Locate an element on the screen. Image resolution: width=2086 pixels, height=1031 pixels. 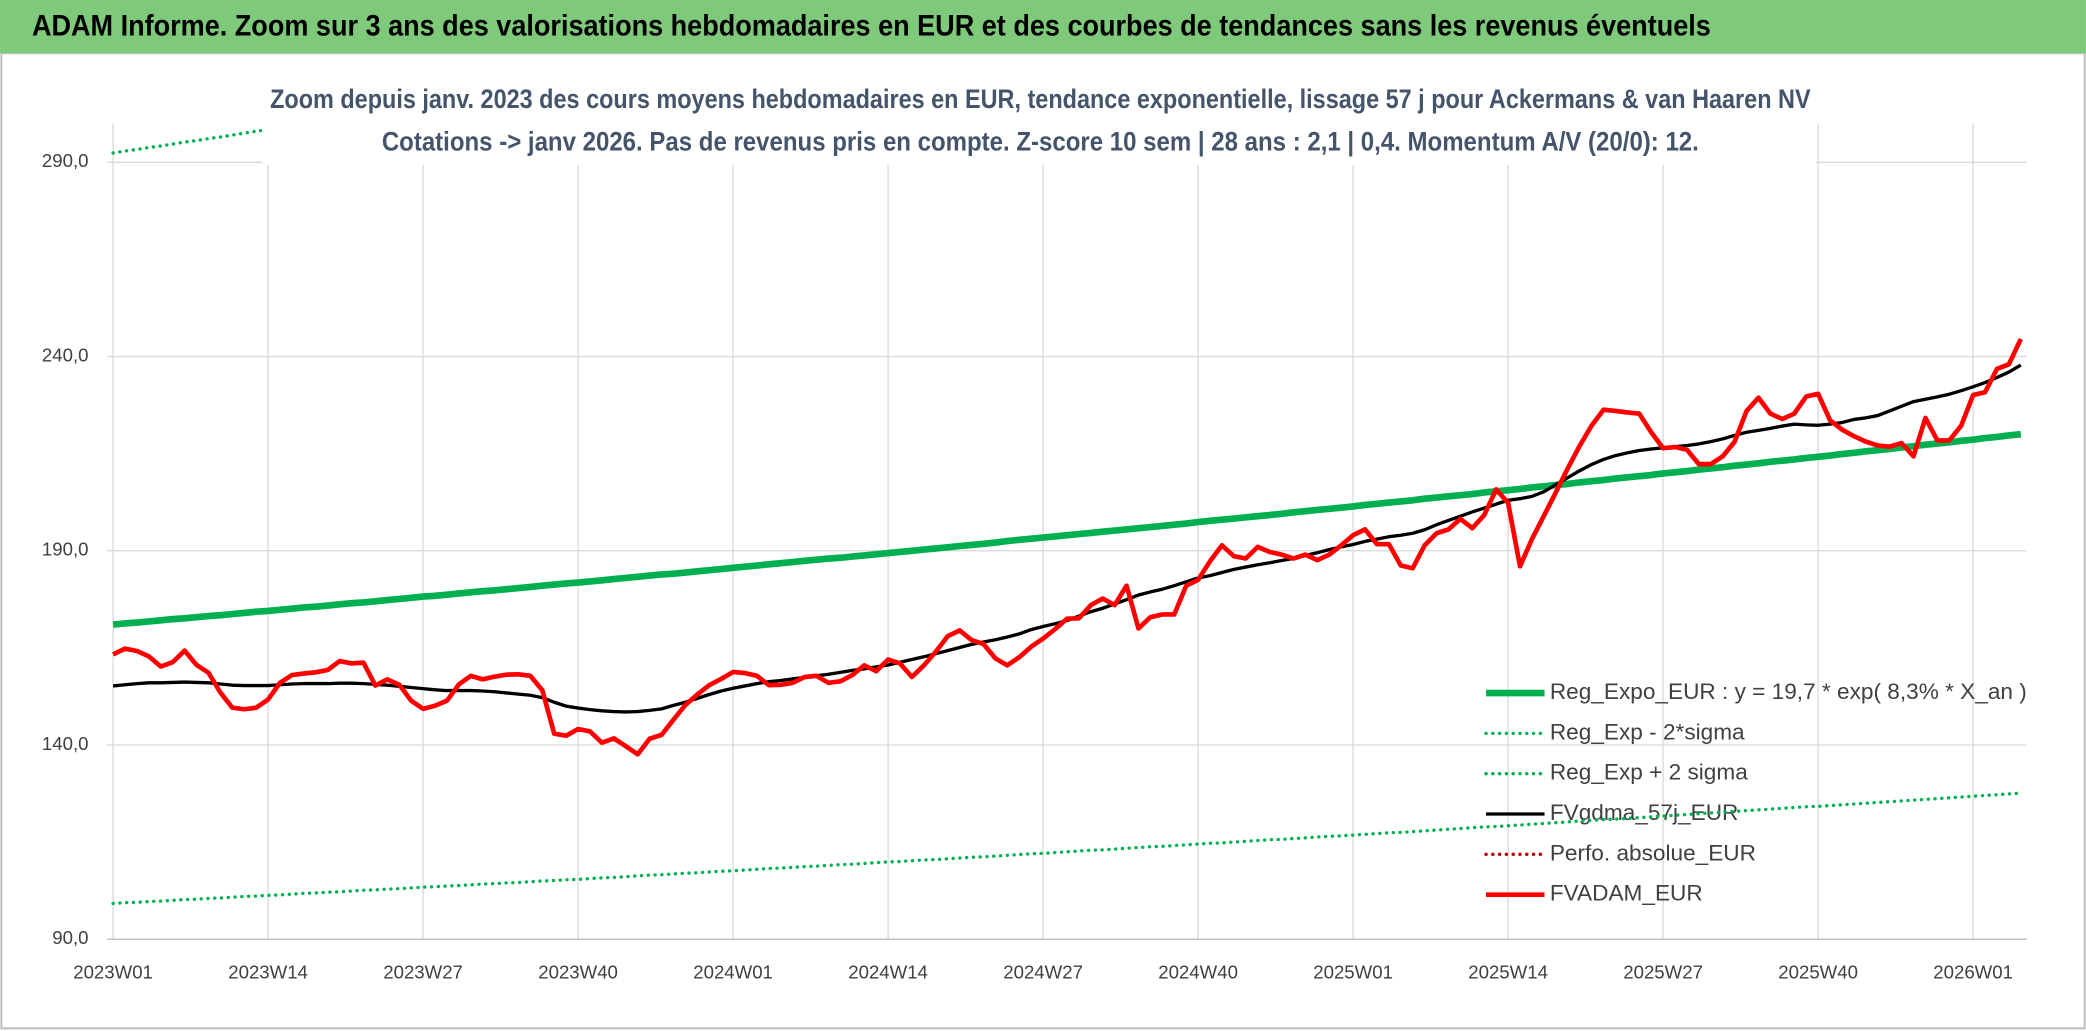
legend-label: Reg_Exp - 2*sigma is located at coordinates (1647, 731).